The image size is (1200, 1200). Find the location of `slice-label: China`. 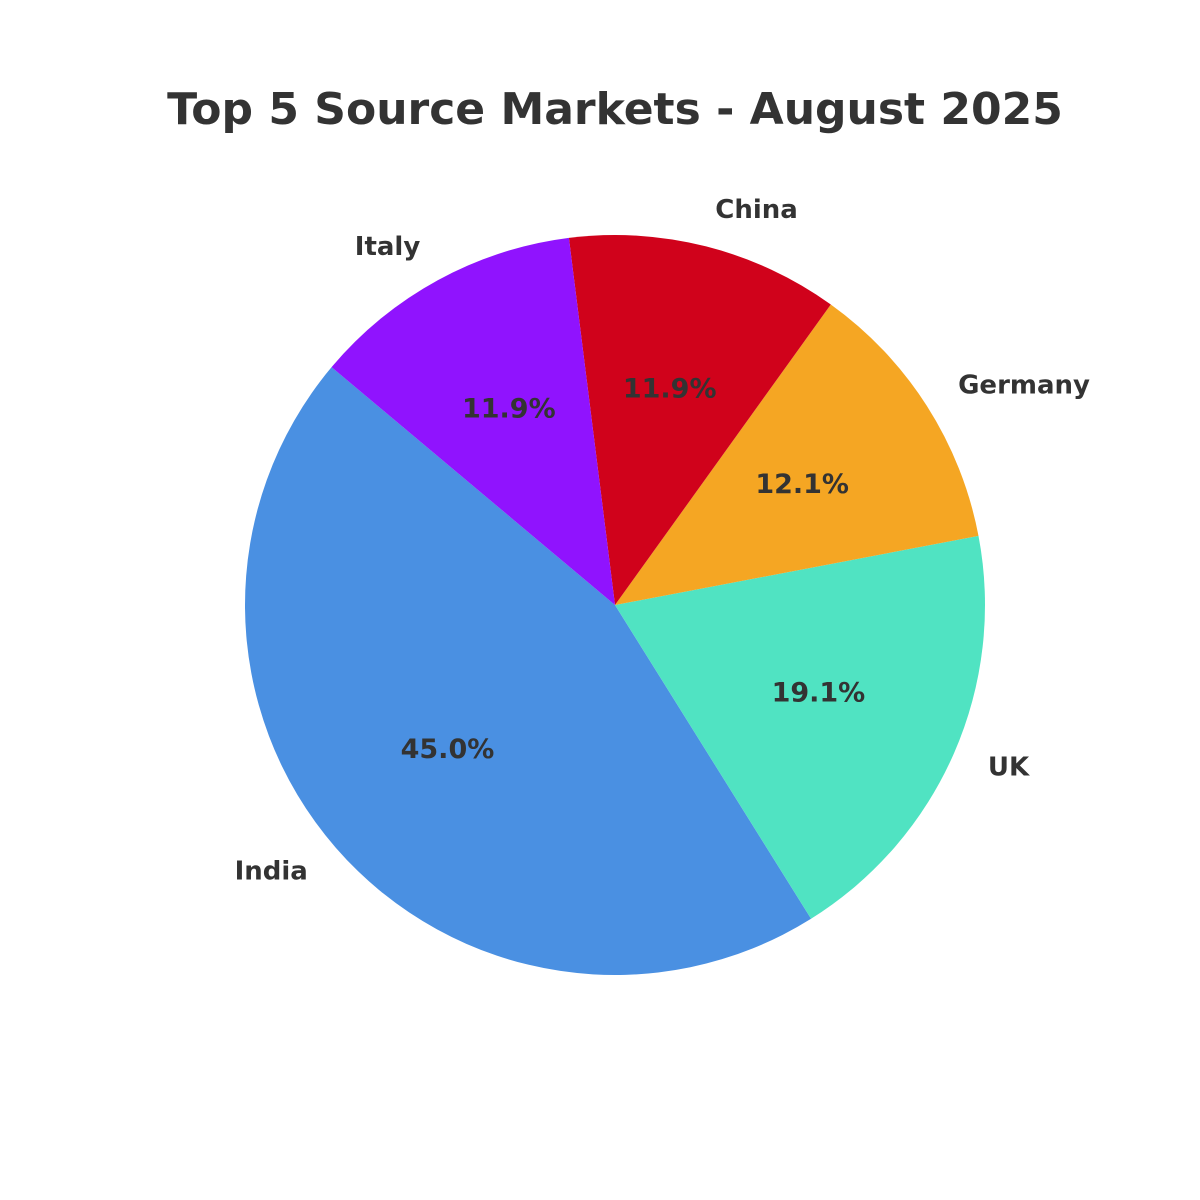

slice-label: China is located at coordinates (756, 210).